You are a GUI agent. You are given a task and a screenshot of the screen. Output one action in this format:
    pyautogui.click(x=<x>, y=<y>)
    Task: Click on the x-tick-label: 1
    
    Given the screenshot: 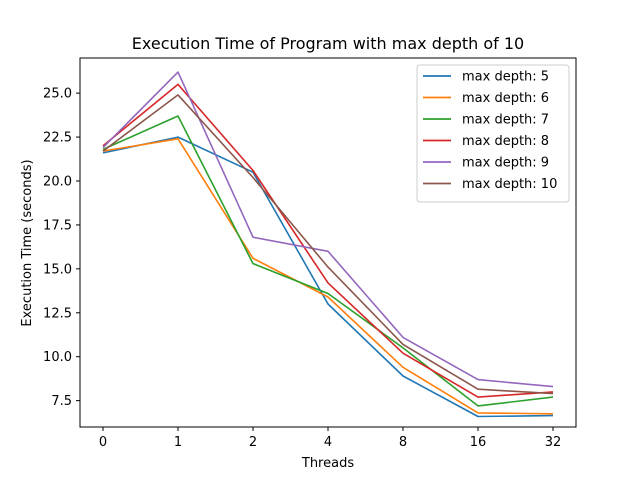 What is the action you would take?
    pyautogui.click(x=178, y=442)
    